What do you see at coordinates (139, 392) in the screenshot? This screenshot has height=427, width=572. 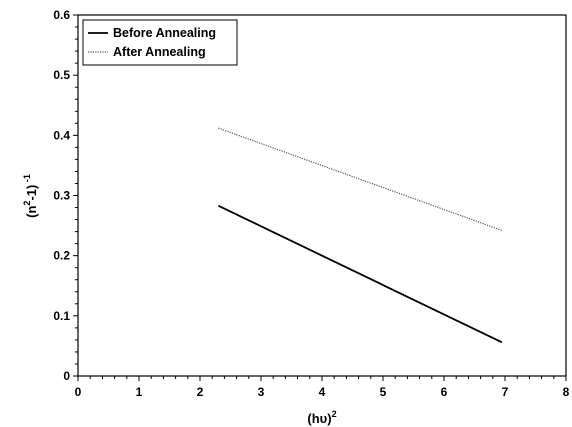 I see `x-tick-label: 1` at bounding box center [139, 392].